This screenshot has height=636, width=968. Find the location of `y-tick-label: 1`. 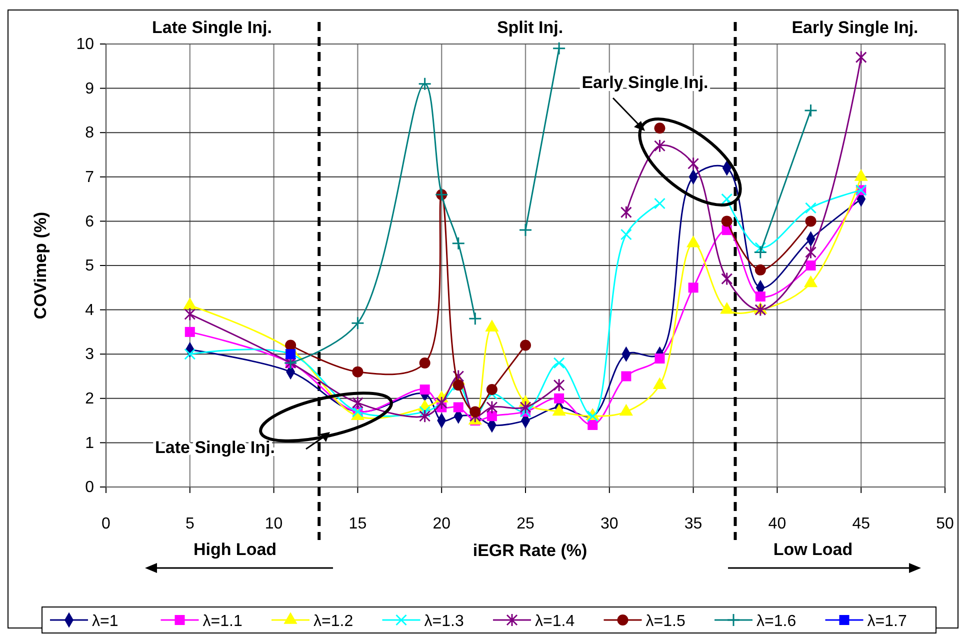

y-tick-label: 1 is located at coordinates (89, 443).